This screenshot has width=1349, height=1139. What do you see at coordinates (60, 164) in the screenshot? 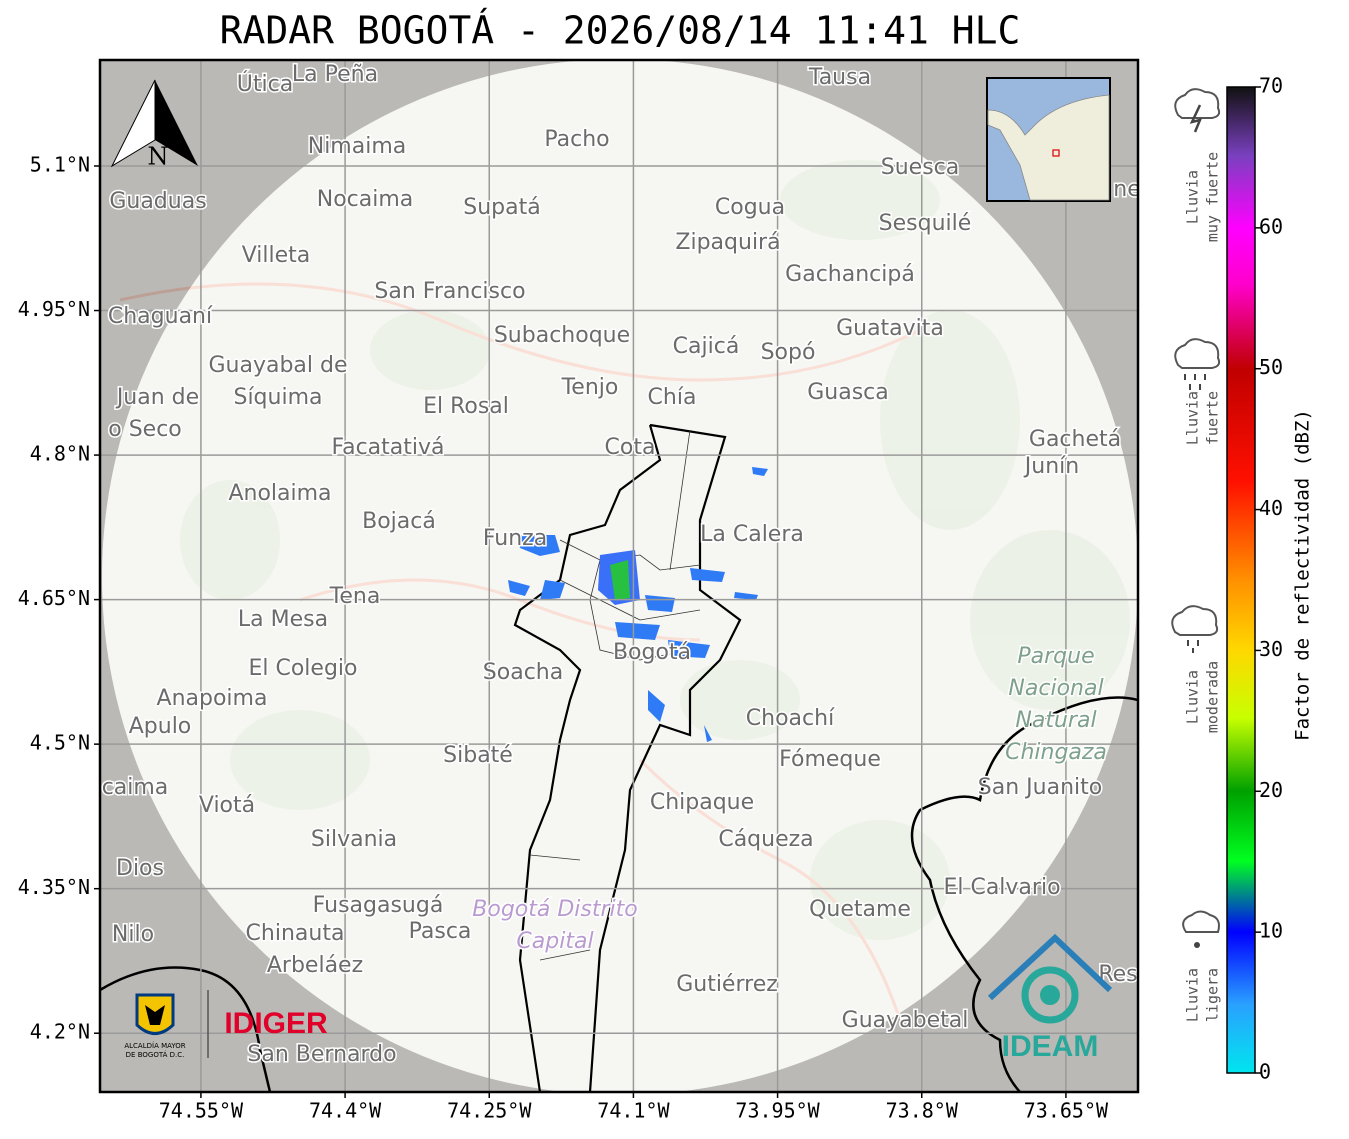
I see `y-tick-label: 5.1°N` at bounding box center [60, 164].